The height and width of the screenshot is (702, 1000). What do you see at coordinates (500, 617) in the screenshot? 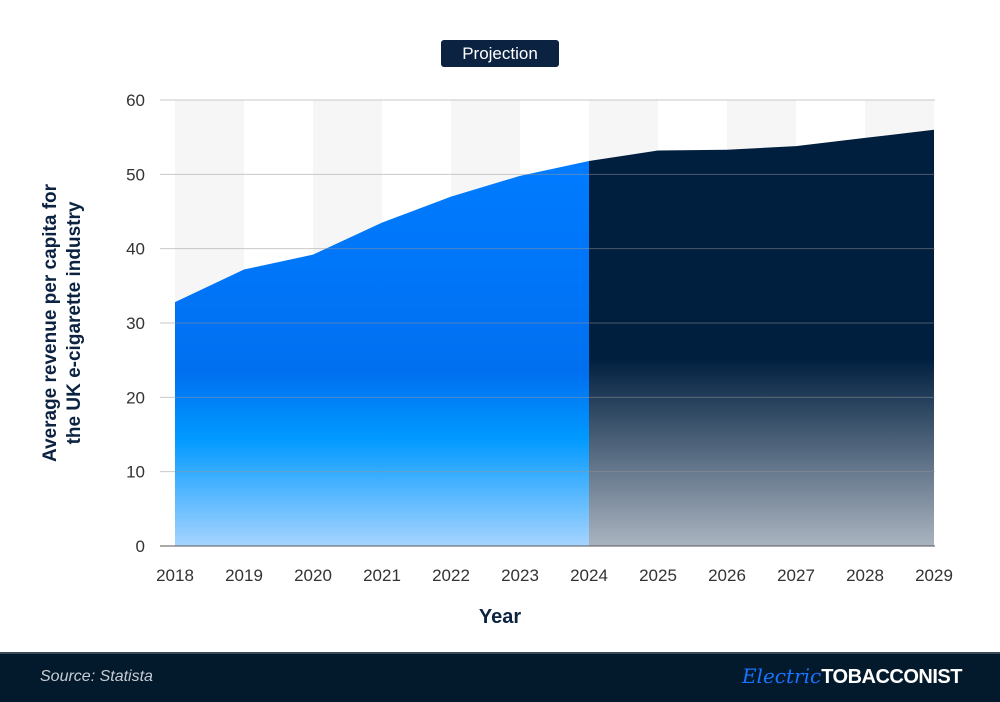
I see `x-axis-label: Year` at bounding box center [500, 617].